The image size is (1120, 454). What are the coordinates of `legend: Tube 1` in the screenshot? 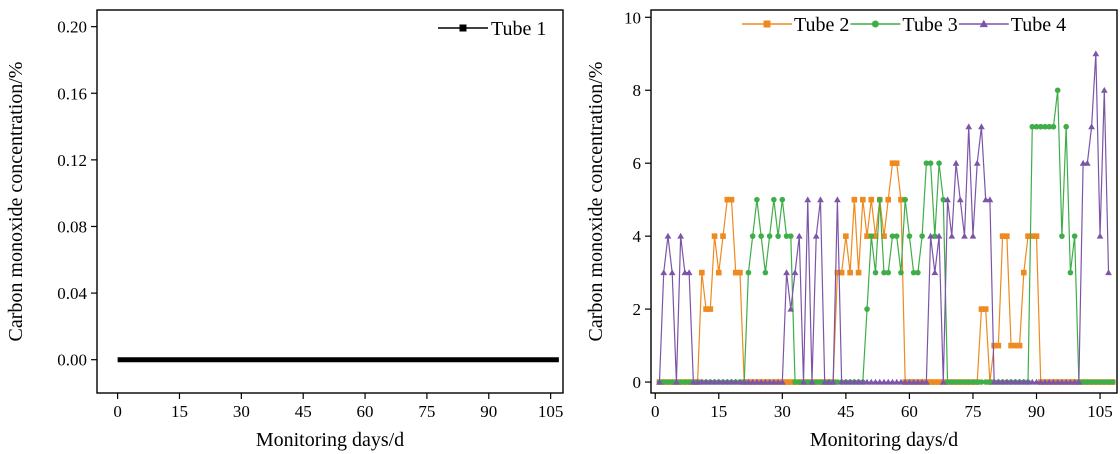 It's located at (492, 29).